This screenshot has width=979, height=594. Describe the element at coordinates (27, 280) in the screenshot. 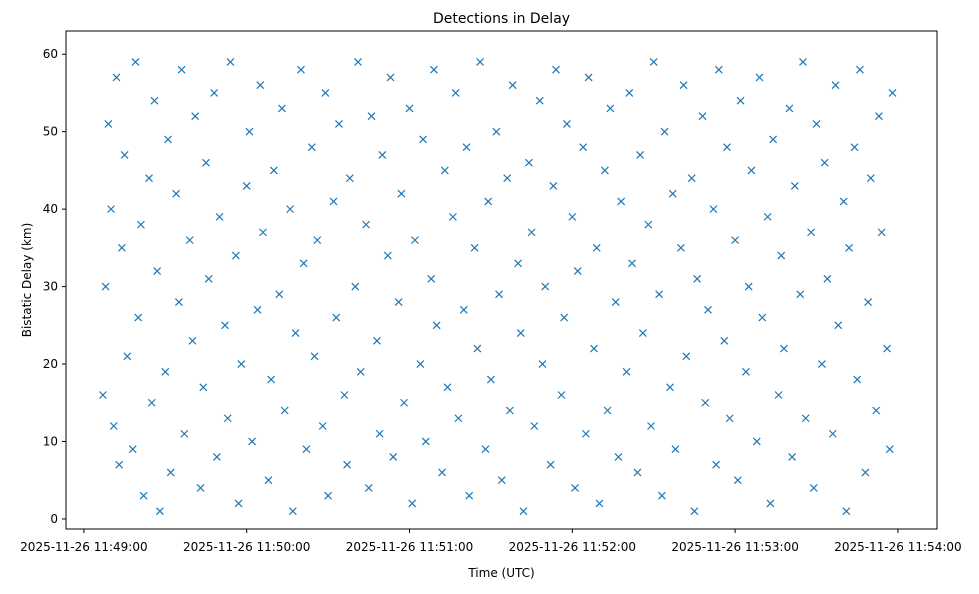

I see `y-axis-label: Bistatic Delay (km)` at that location.